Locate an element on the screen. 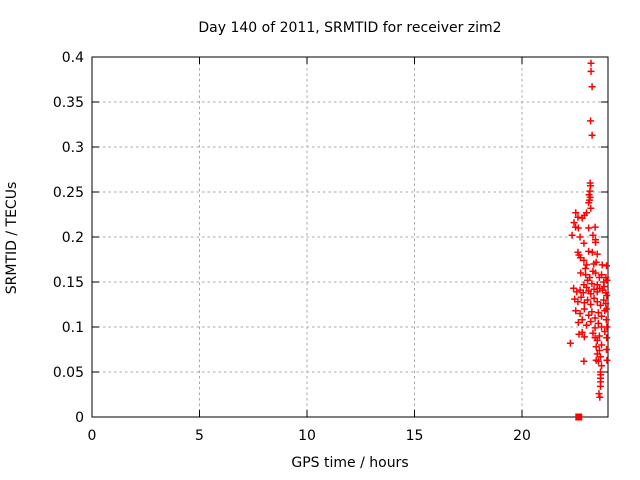  y-tick-label: 0.05 is located at coordinates (68, 373).